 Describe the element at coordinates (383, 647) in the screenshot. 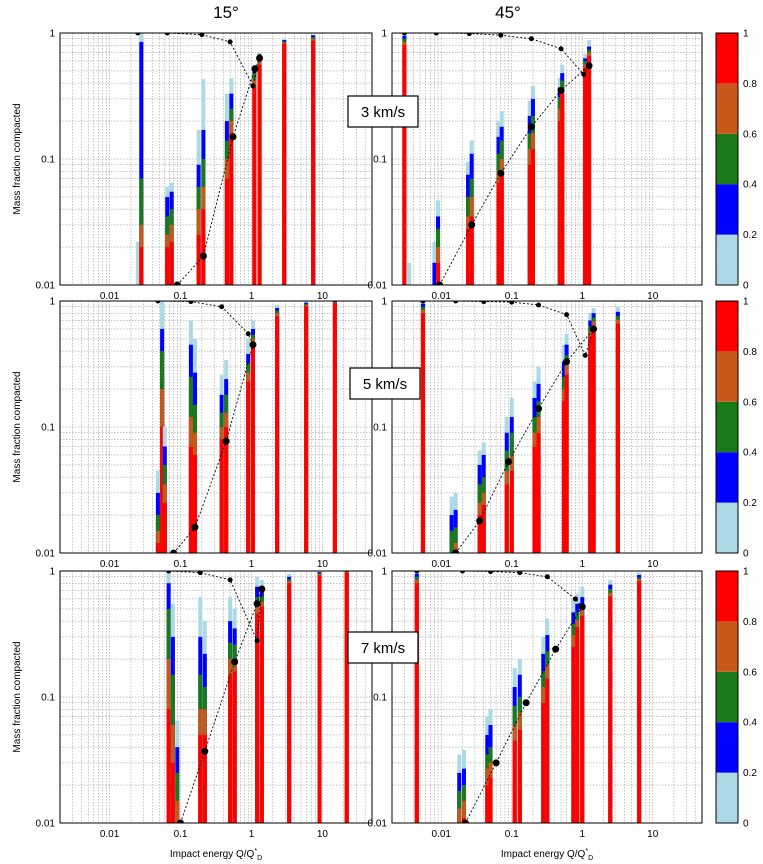

I see `row-label-7kms: 7 km/s` at that location.